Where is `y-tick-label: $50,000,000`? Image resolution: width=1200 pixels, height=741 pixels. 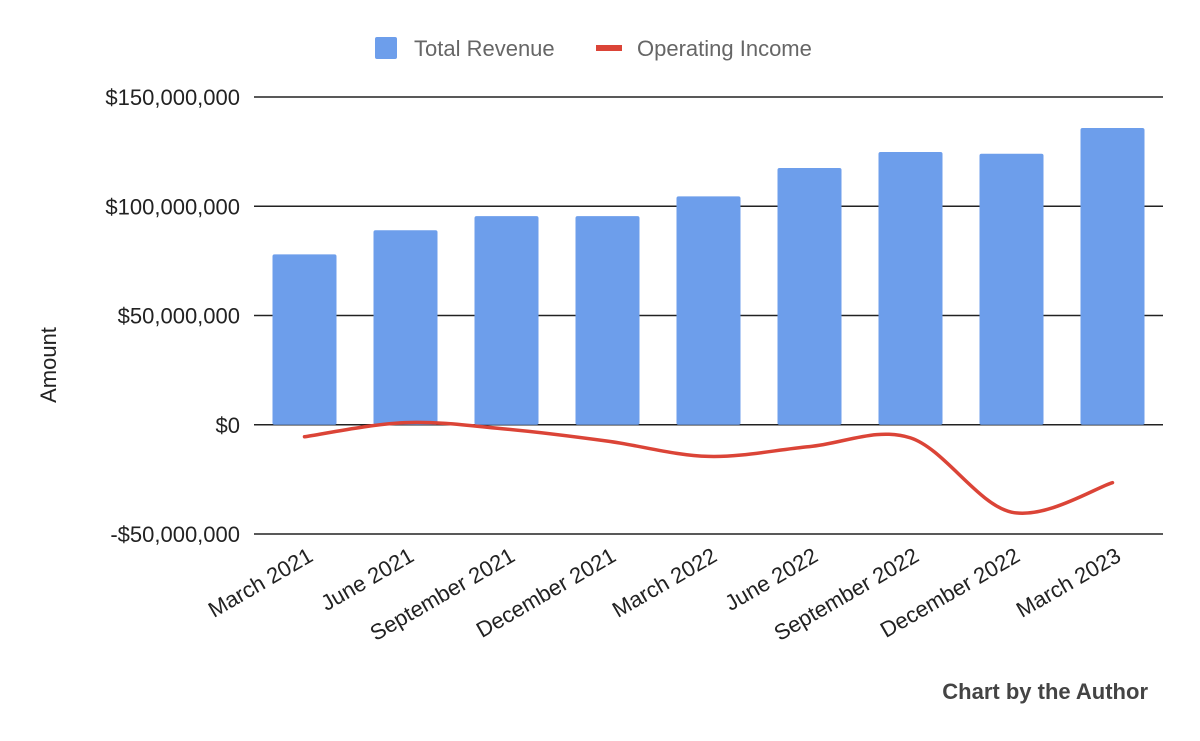 y-tick-label: $50,000,000 is located at coordinates (179, 316).